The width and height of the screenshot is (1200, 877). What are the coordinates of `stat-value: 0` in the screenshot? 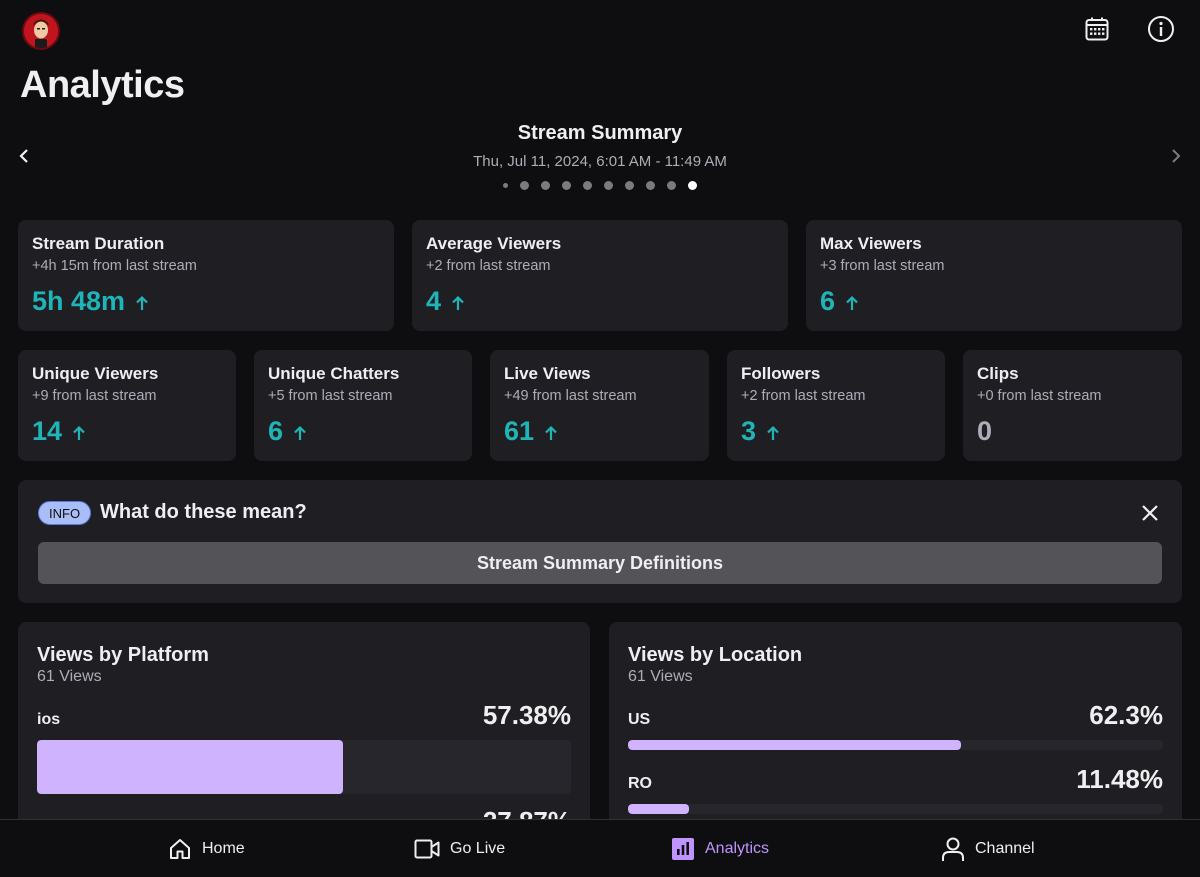 It's located at (985, 431).